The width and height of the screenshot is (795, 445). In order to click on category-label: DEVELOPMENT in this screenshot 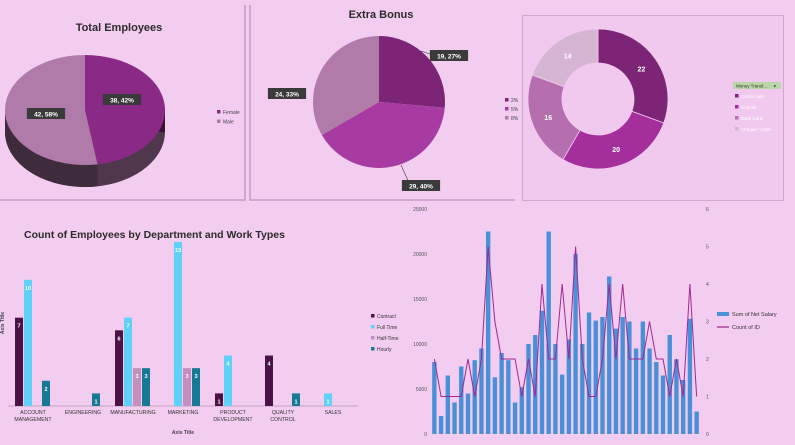, I will do `click(233, 420)`.